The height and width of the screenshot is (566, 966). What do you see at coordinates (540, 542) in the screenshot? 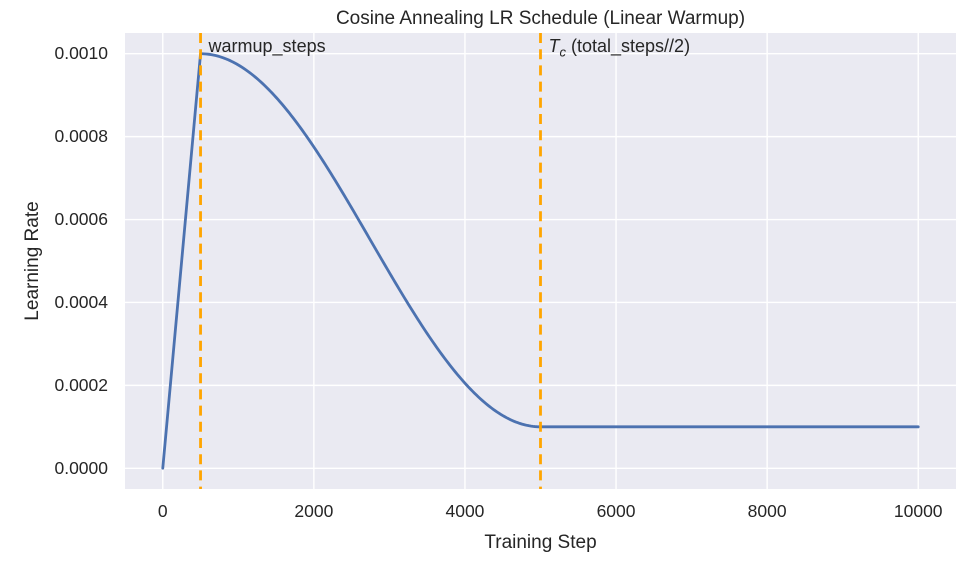
I see `x-axis-label: Training Step` at bounding box center [540, 542].